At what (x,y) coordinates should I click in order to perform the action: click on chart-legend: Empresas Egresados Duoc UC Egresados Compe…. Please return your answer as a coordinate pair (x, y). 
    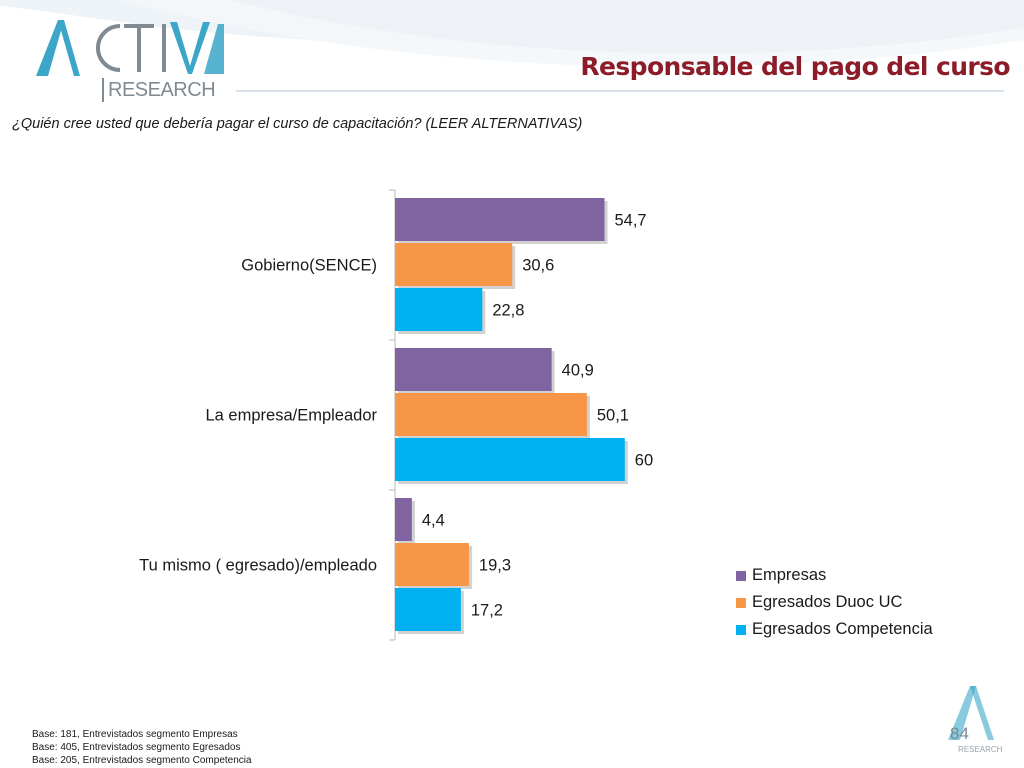
    Looking at the image, I should click on (834, 602).